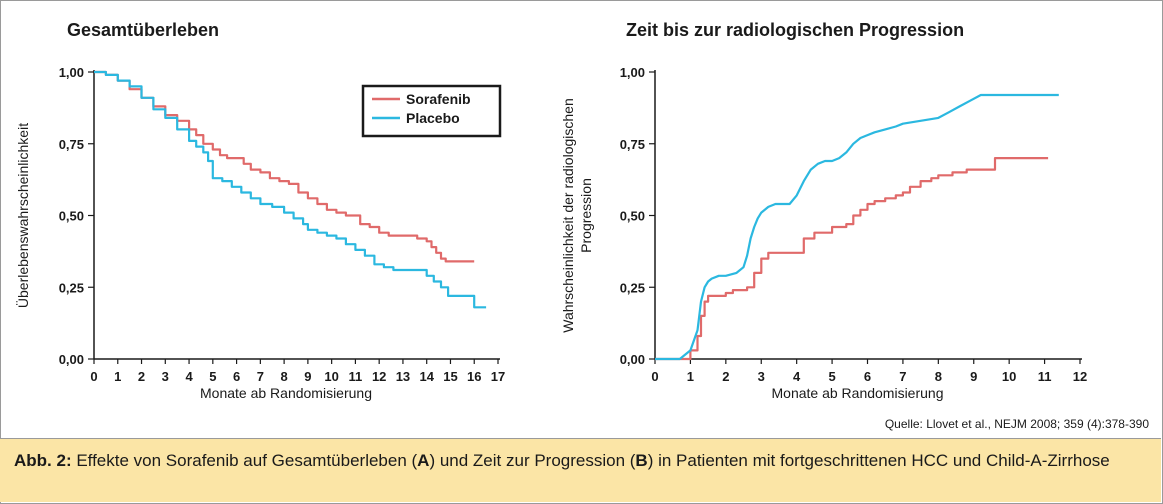  What do you see at coordinates (632, 72) in the screenshot?
I see `chart-b-y-tick-label: 1,00` at bounding box center [632, 72].